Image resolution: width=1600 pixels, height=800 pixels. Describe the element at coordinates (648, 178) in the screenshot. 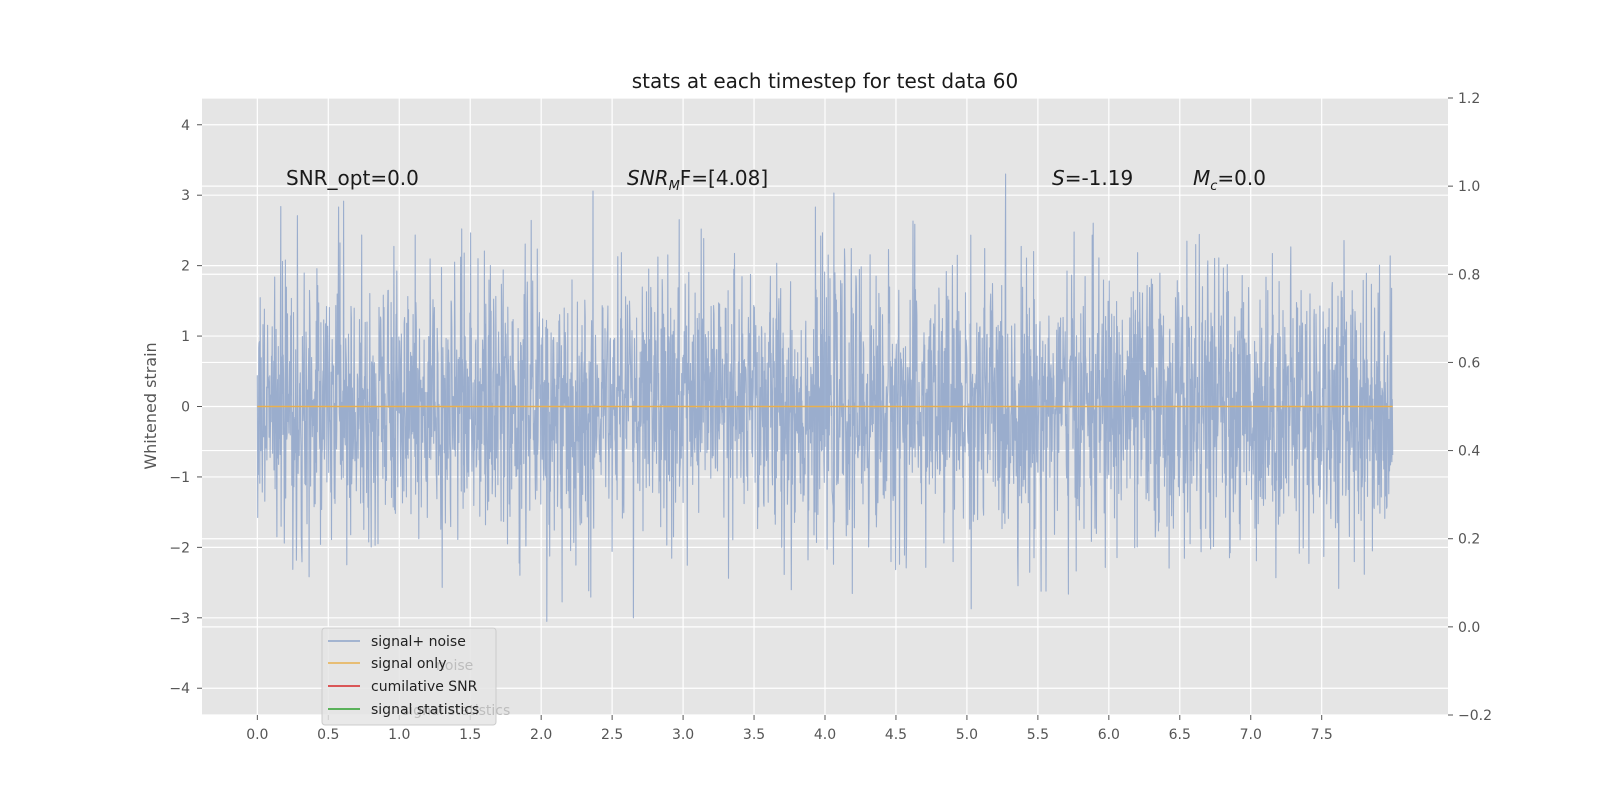

I see `annotation-snr-mf-base: SNR` at that location.